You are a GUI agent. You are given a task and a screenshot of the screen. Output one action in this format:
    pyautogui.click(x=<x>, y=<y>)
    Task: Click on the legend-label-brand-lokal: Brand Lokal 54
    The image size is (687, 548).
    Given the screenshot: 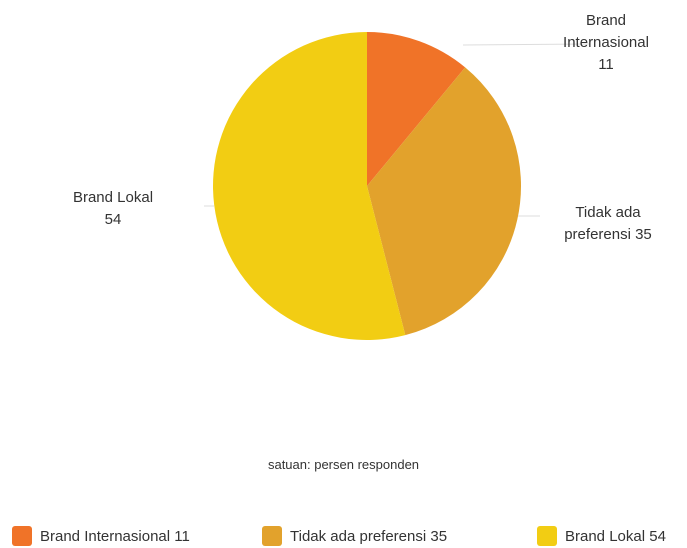 What is the action you would take?
    pyautogui.click(x=615, y=536)
    